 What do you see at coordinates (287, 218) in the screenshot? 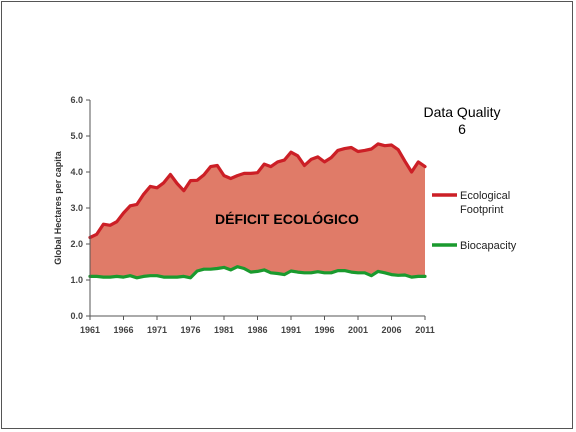
I see `deficit-area-label: DÉFICIT ECOLÓGICO` at bounding box center [287, 218].